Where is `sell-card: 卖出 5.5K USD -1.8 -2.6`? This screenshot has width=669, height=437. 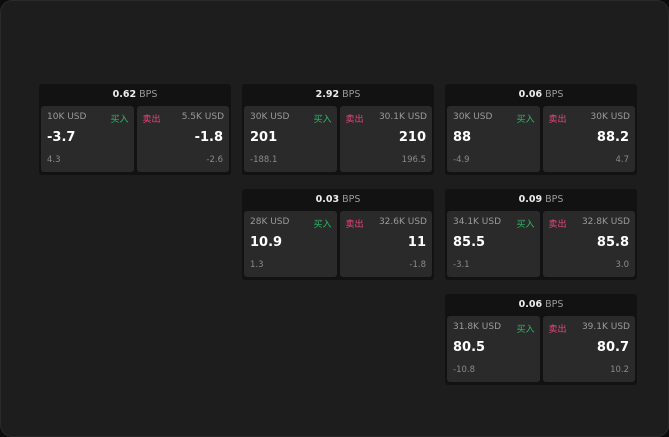 sell-card: 卖出 5.5K USD -1.8 -2.6 is located at coordinates (182, 139).